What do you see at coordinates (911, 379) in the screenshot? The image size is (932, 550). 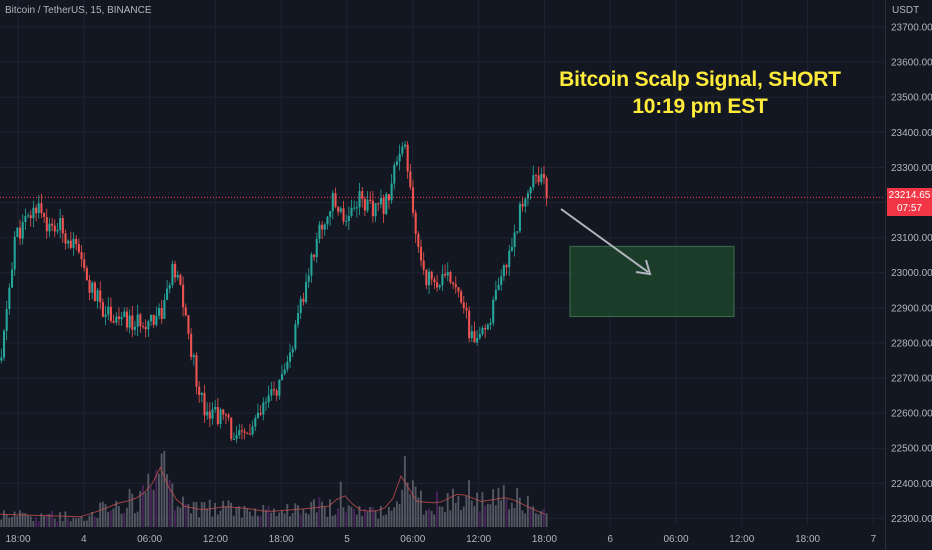 I see `price-tick-label: 22700.00` at bounding box center [911, 379].